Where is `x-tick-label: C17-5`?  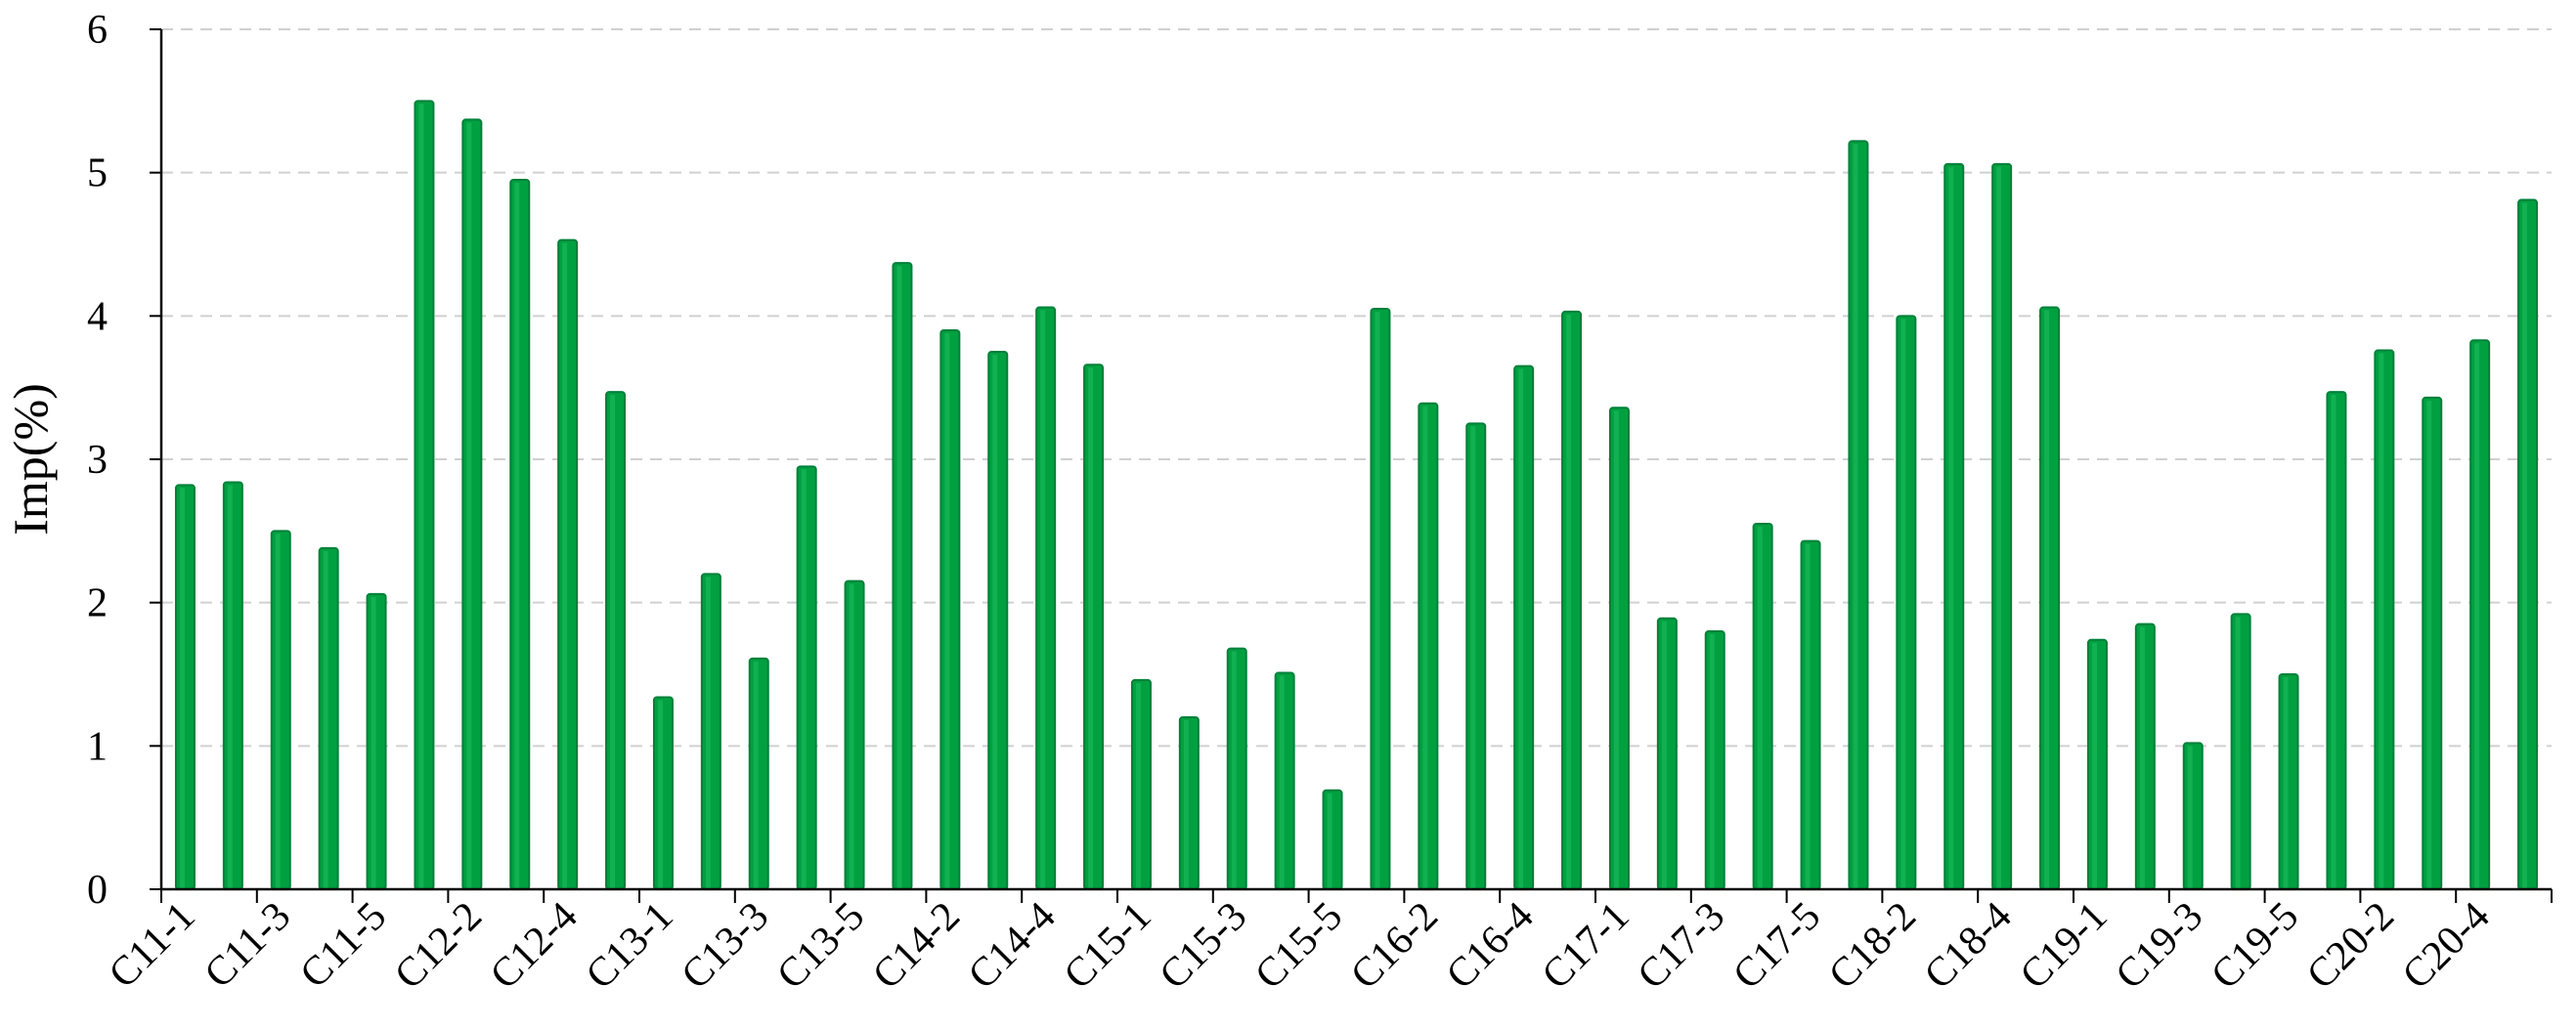 x-tick-label: C17-5 is located at coordinates (1777, 946).